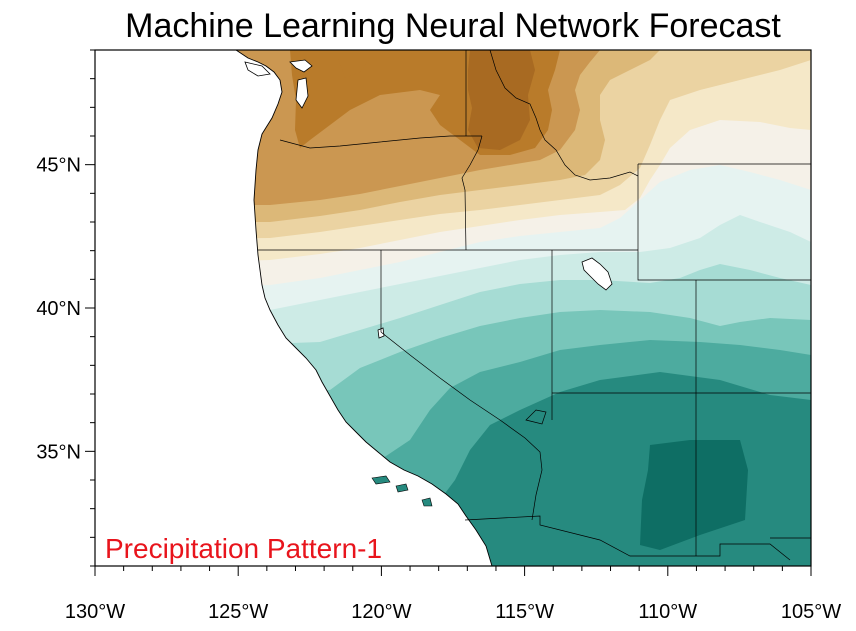 Image resolution: width=856 pixels, height=631 pixels. I want to click on contour-band-1b, so click(354, 68).